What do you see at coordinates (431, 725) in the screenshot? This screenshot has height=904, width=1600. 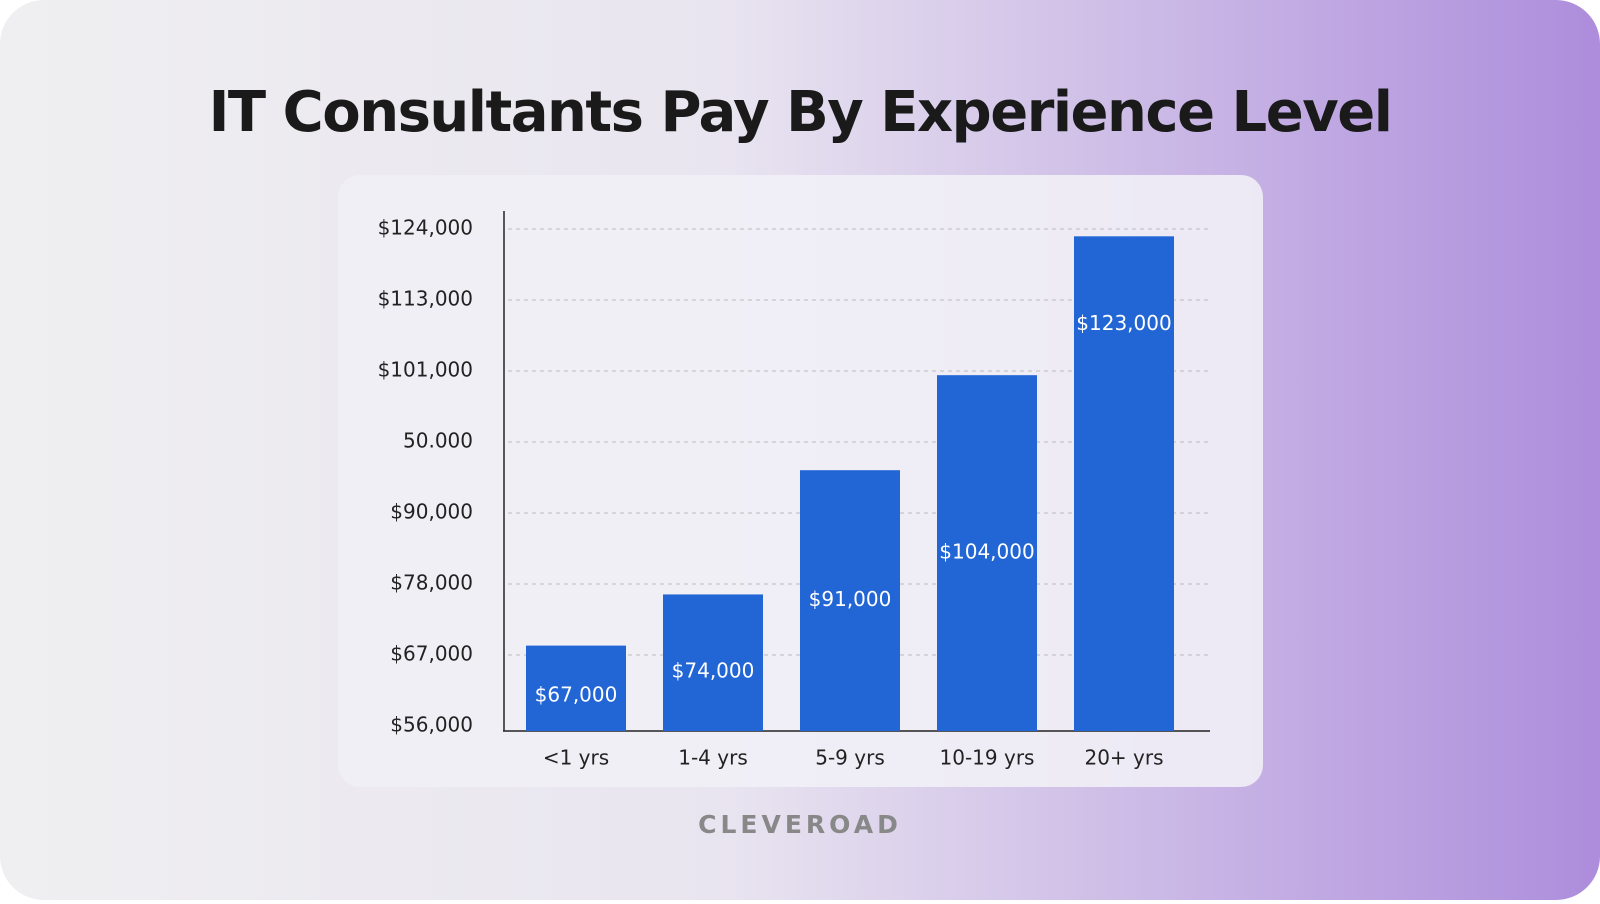 I see `y-tick-label: $56,000` at bounding box center [431, 725].